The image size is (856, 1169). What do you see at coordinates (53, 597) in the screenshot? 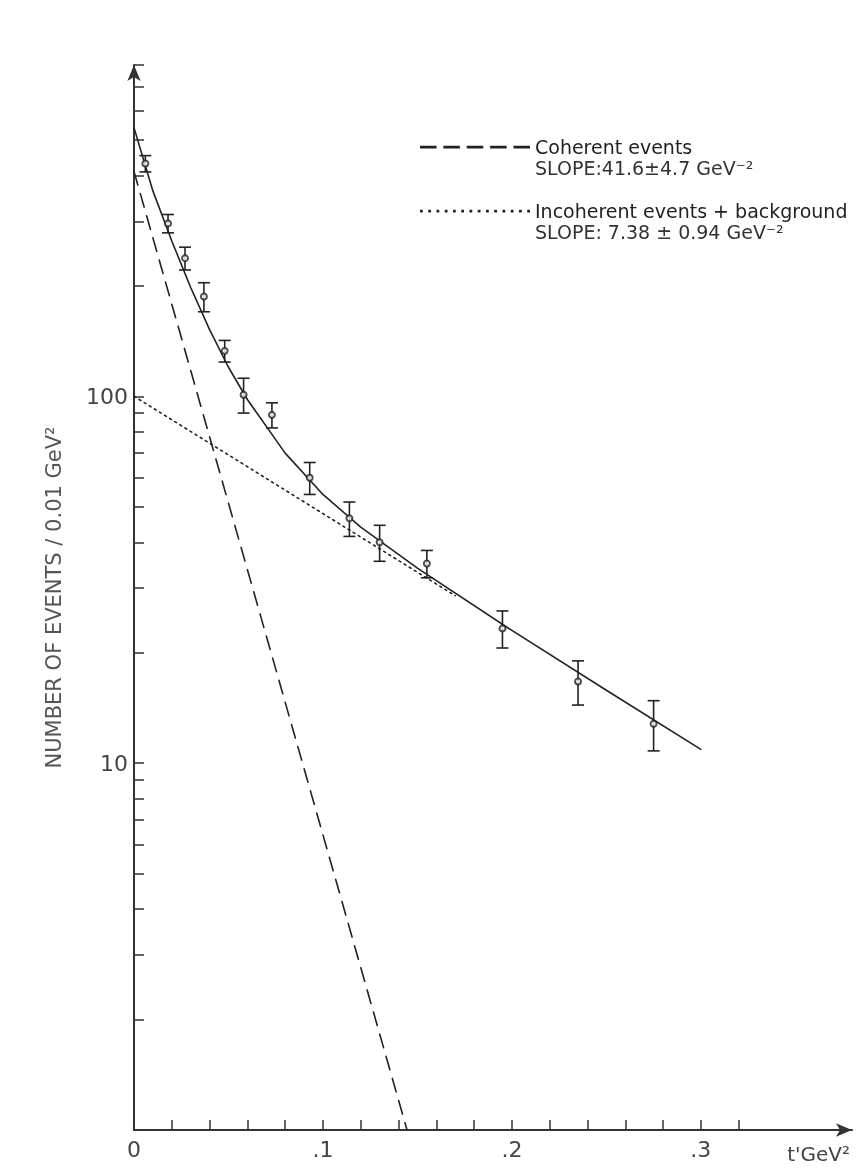
I see `y-axis-title: NUMBER OF EVENTS / 0.01 GeV²` at bounding box center [53, 597].